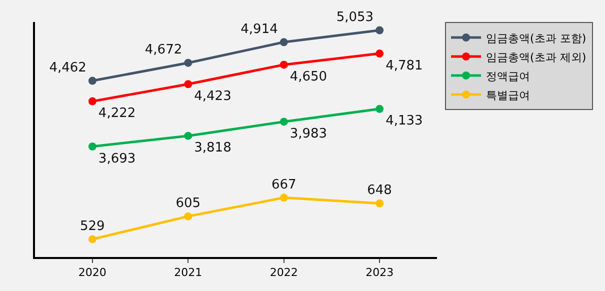 The width and height of the screenshot is (605, 291). I want to click on legend-label: 정액급여, so click(508, 76).